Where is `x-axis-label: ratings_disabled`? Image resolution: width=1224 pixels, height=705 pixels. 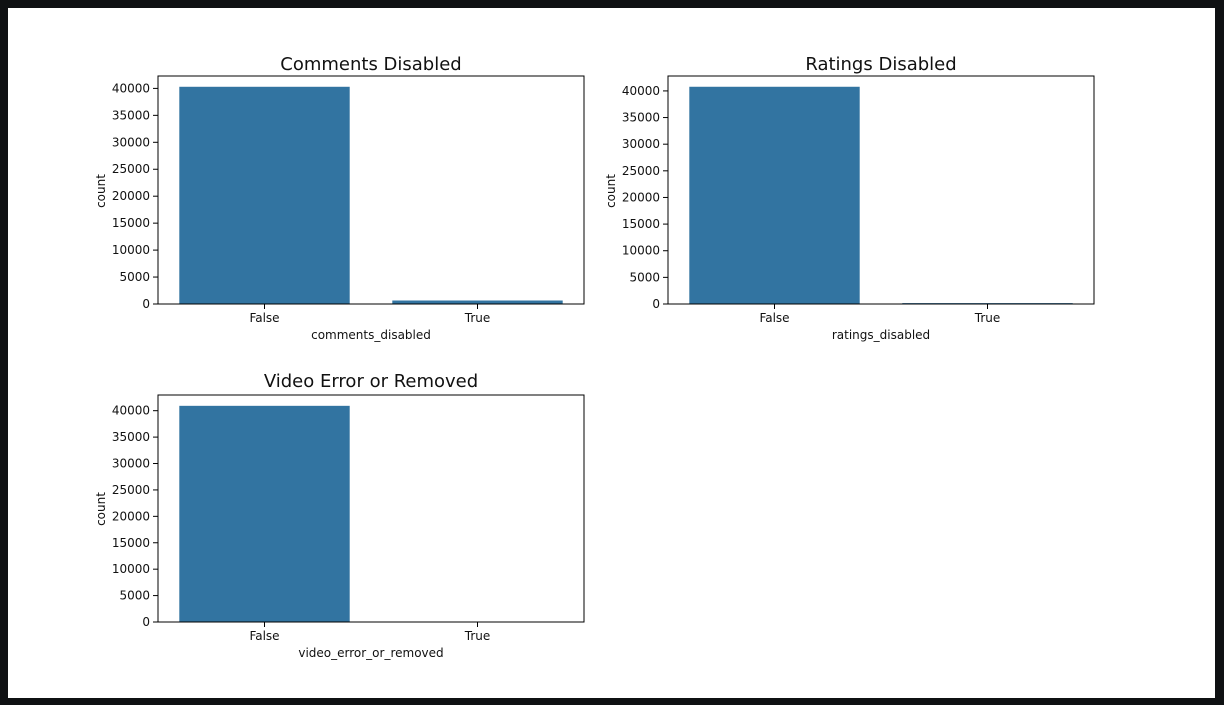
x-axis-label: ratings_disabled is located at coordinates (881, 335).